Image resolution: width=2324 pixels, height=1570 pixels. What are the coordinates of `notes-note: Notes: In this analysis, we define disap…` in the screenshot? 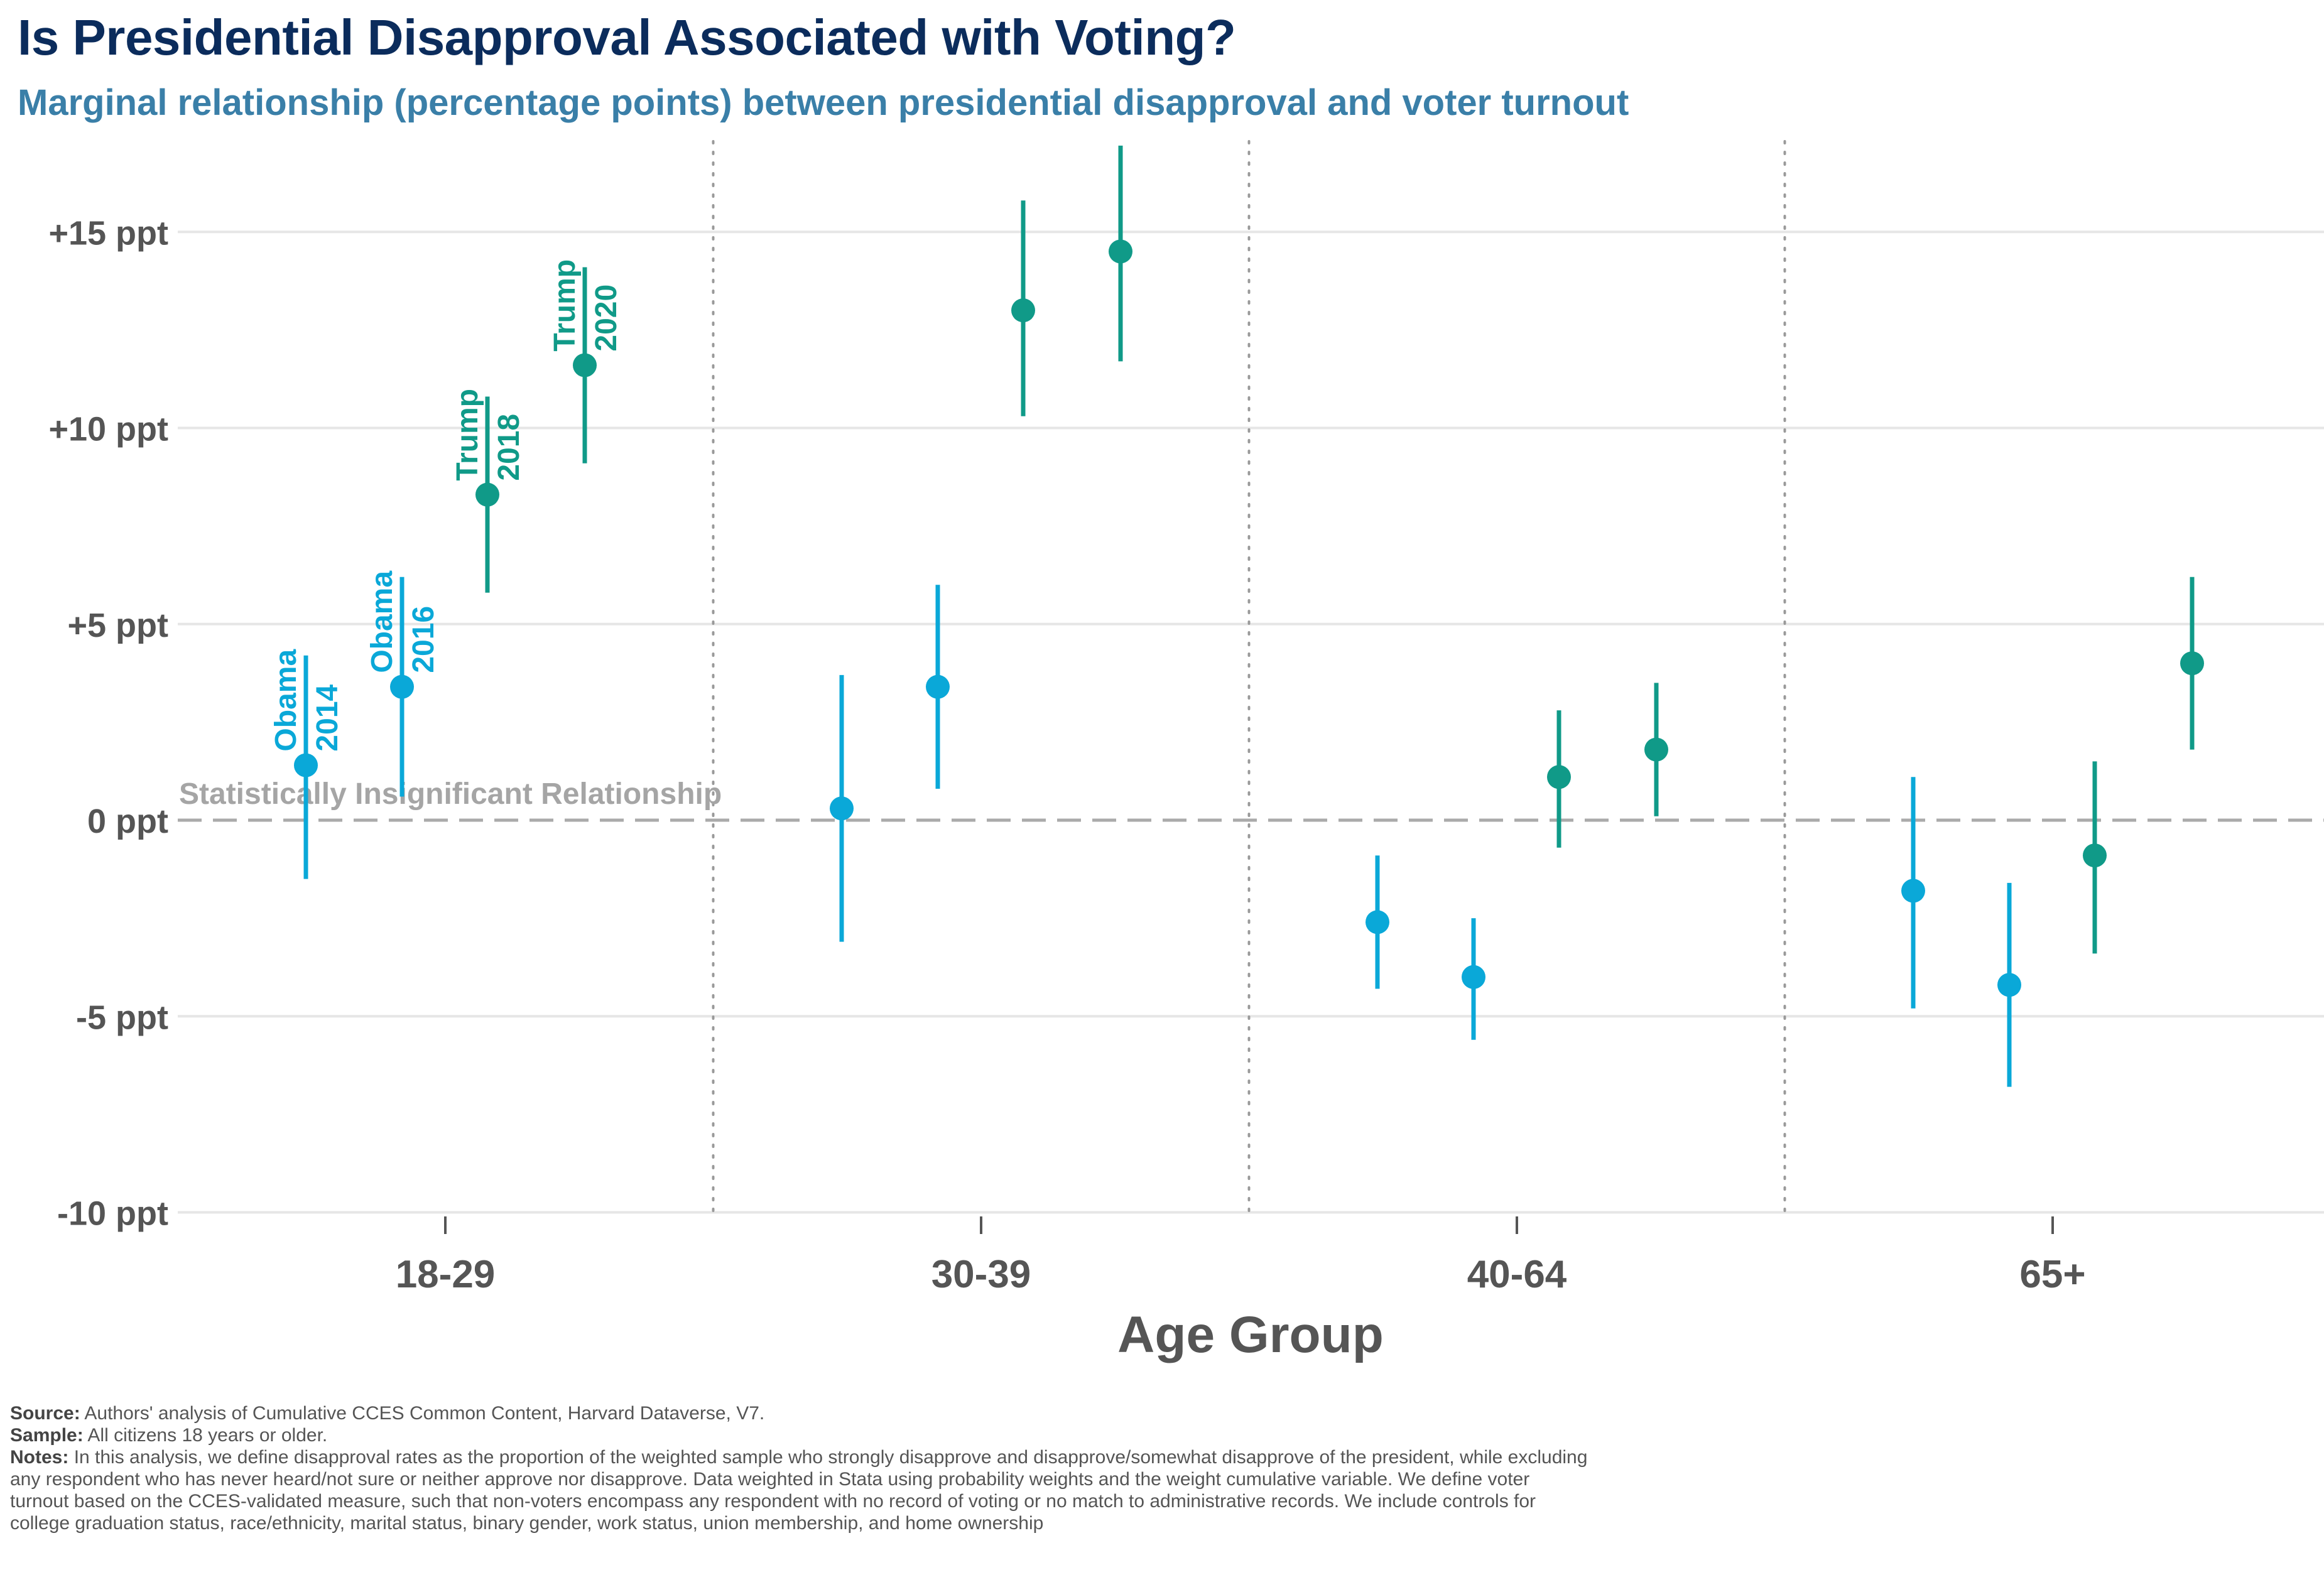 It's located at (801, 1490).